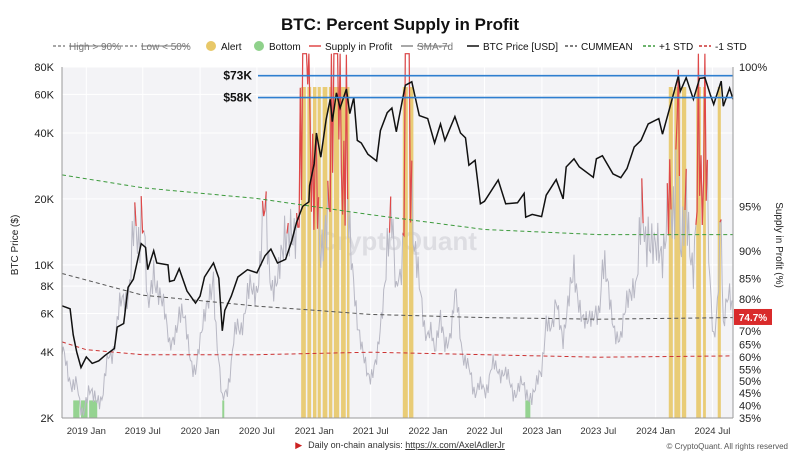  What do you see at coordinates (753, 68) in the screenshot?
I see `y-tick-label-right: 100%` at bounding box center [753, 68].